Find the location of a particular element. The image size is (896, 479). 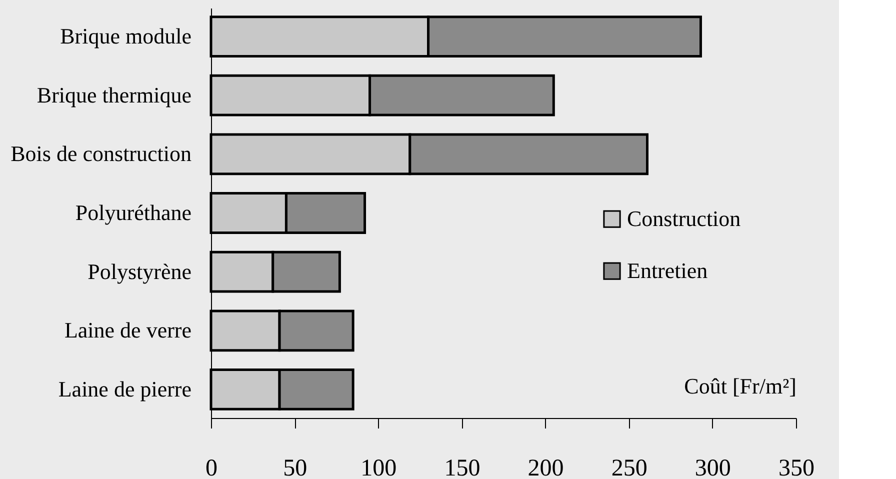

x-tick-label: 100 is located at coordinates (378, 467).